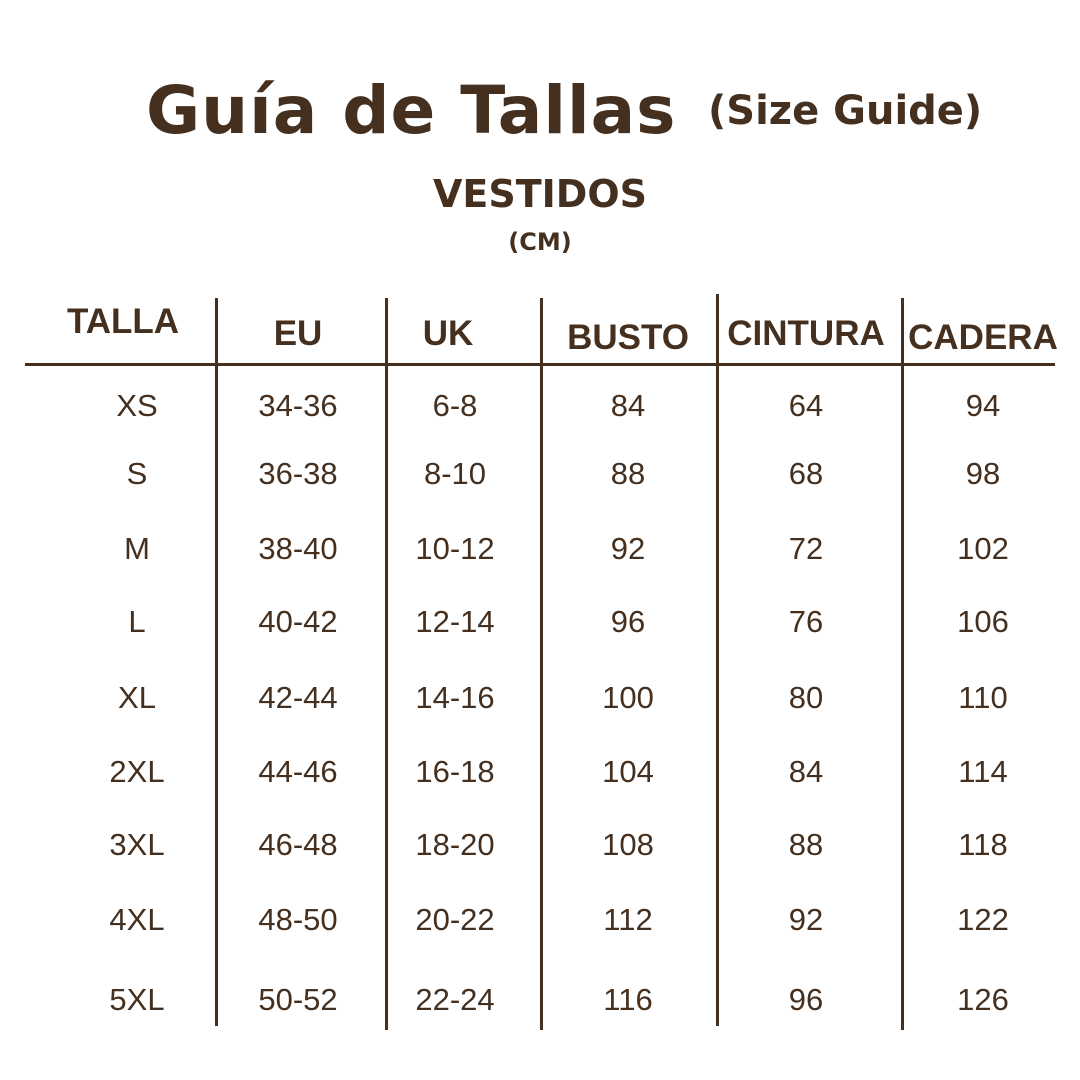 Image resolution: width=1080 pixels, height=1080 pixels. Describe the element at coordinates (806, 621) in the screenshot. I see `table-cell: 76` at that location.